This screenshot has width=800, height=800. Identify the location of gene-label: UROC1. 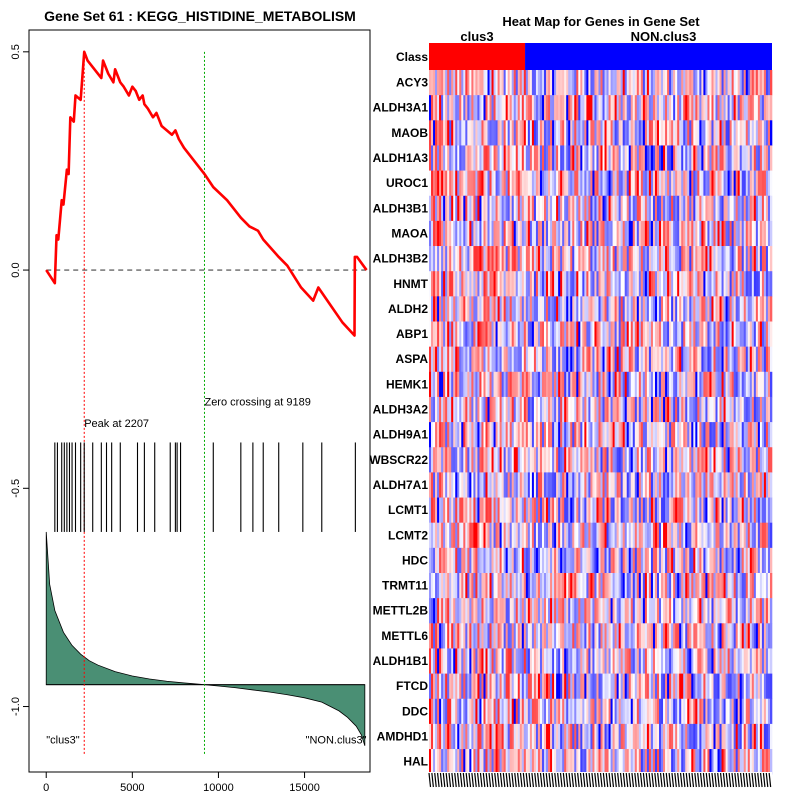
(407, 183).